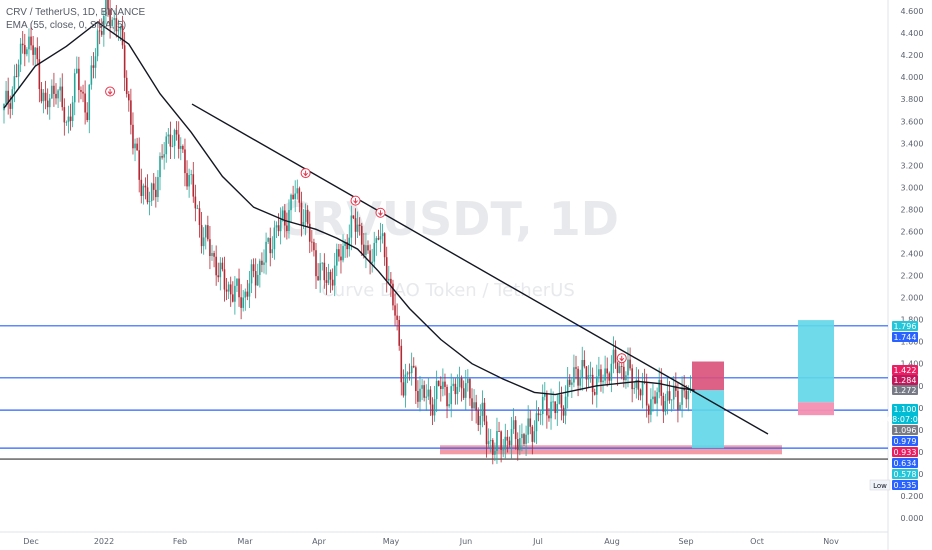  I want to click on y-tick-label: 1.800, so click(912, 320).